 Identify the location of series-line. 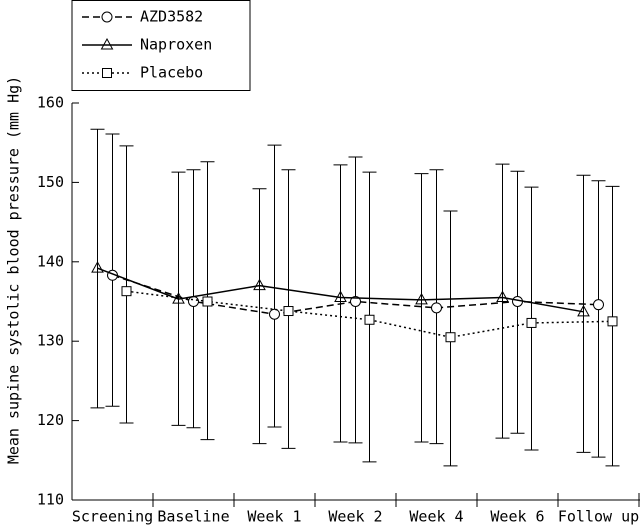
(340, 290).